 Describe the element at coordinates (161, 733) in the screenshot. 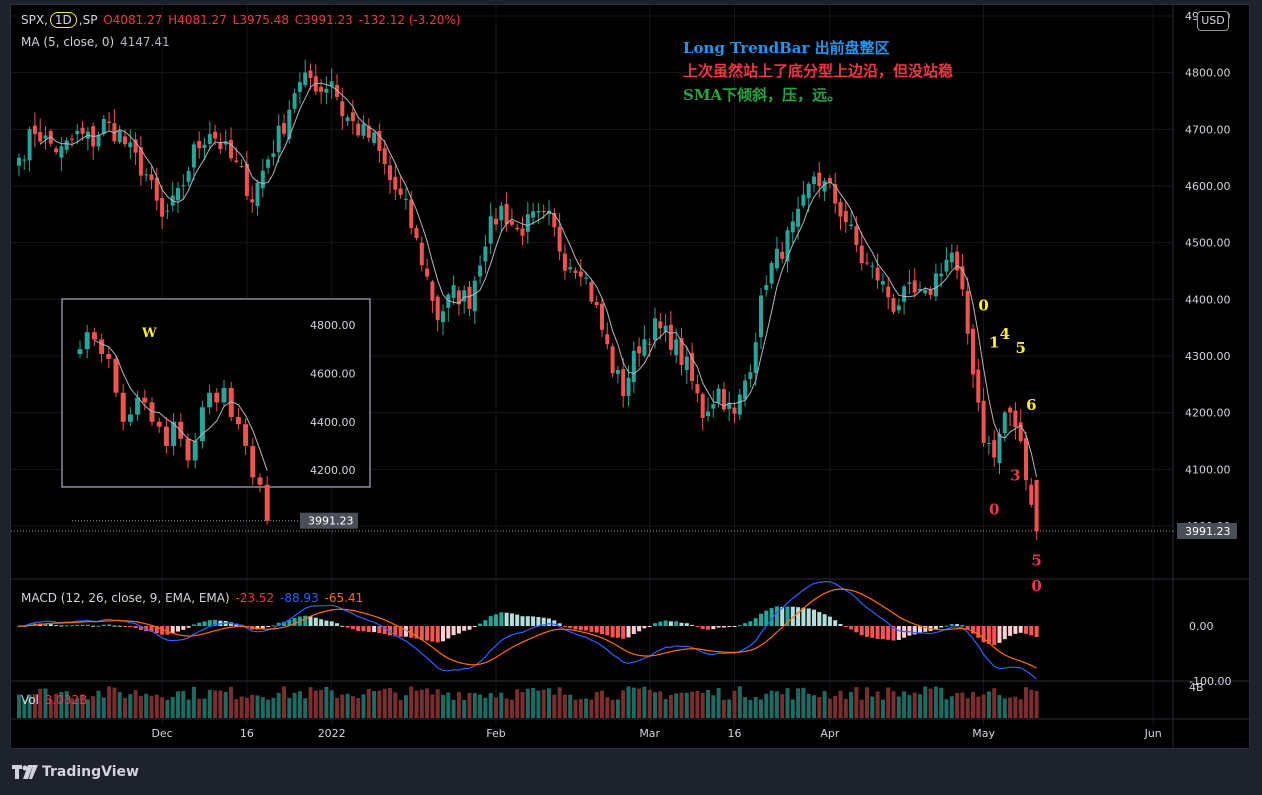

I see `time-tick-label: Dec` at that location.